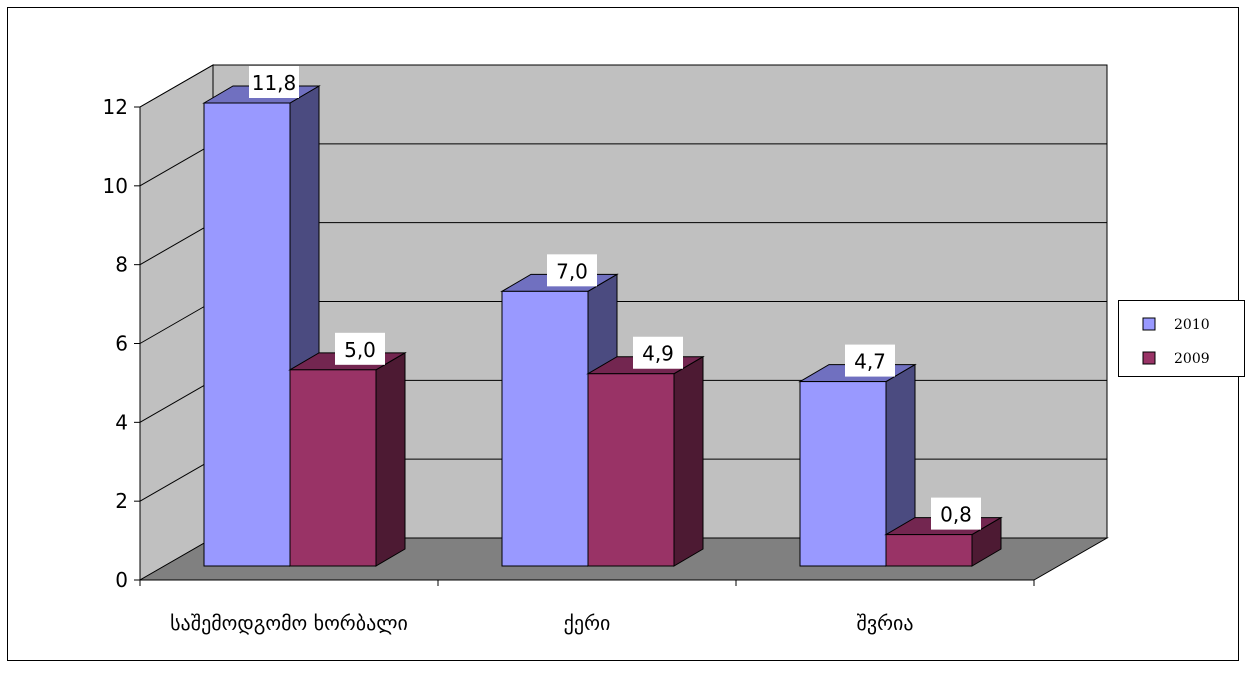 This screenshot has width=1247, height=673. I want to click on data-label: 7,0, so click(572, 271).